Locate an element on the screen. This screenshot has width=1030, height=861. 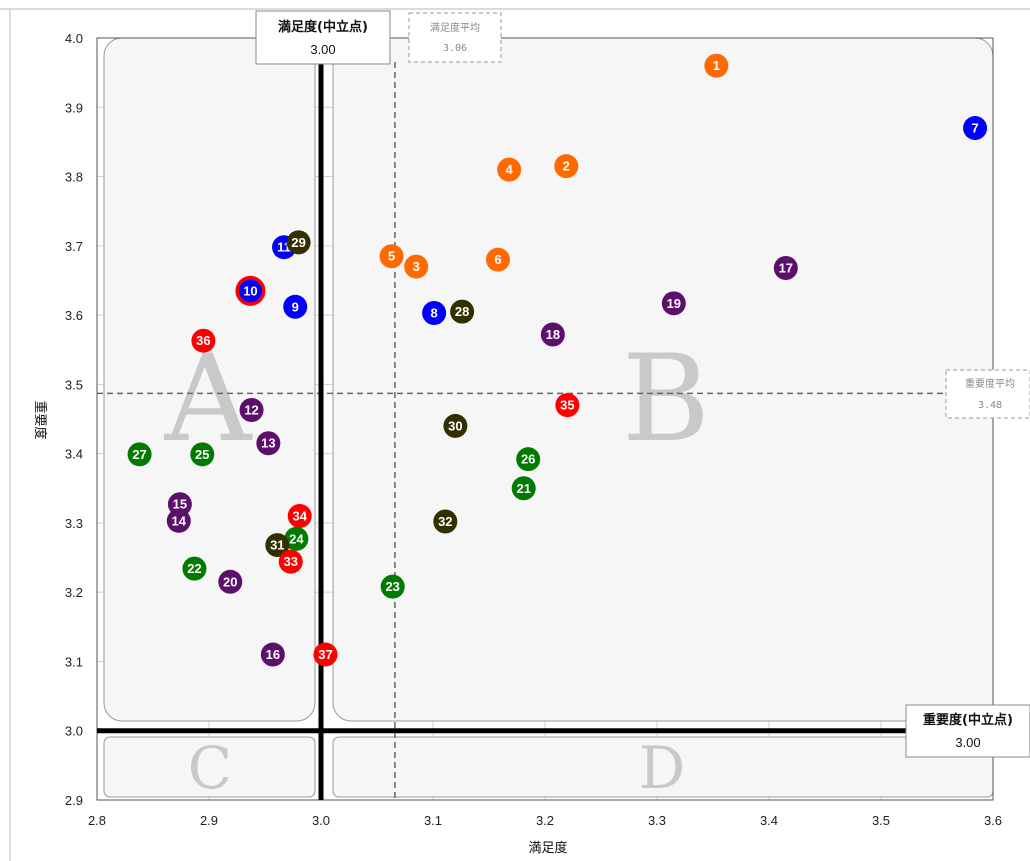
data-point-label: 33 is located at coordinates (291, 561).